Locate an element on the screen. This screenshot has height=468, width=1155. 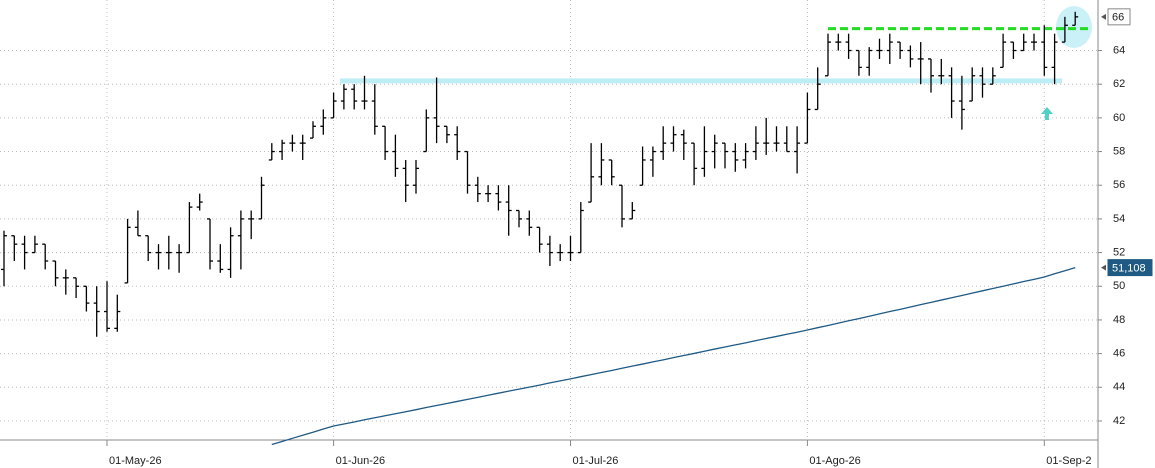
last-value-label: 51,108 is located at coordinates (1129, 269).